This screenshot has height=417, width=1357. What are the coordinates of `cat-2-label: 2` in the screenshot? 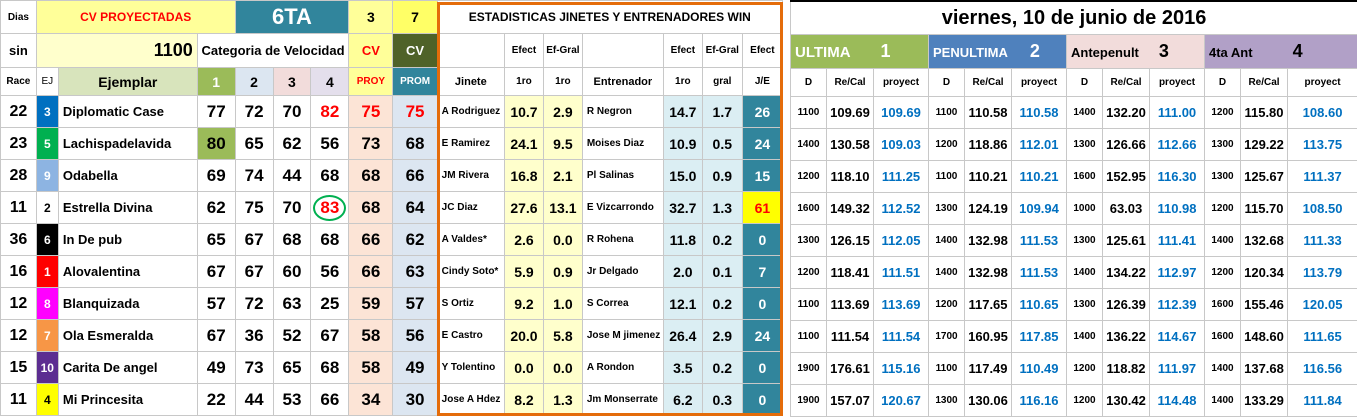 It's located at (254, 82).